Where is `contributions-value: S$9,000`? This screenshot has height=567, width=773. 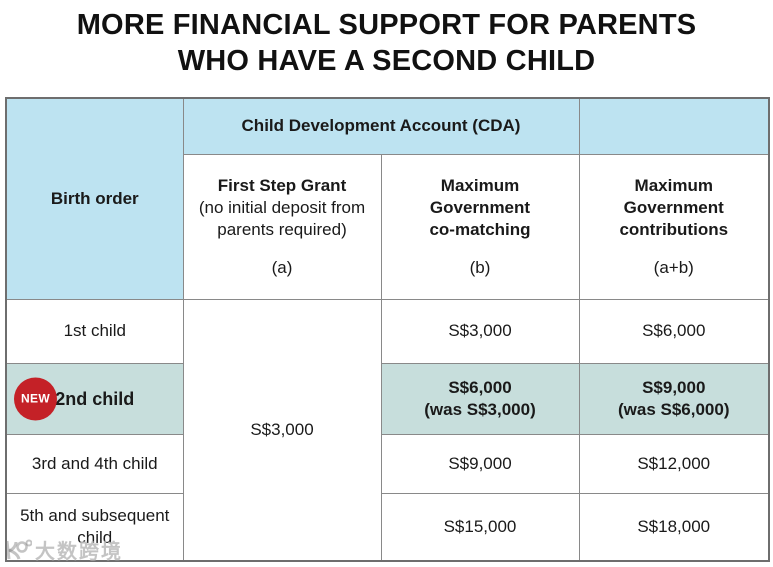
contributions-value: S$9,000 is located at coordinates (674, 387).